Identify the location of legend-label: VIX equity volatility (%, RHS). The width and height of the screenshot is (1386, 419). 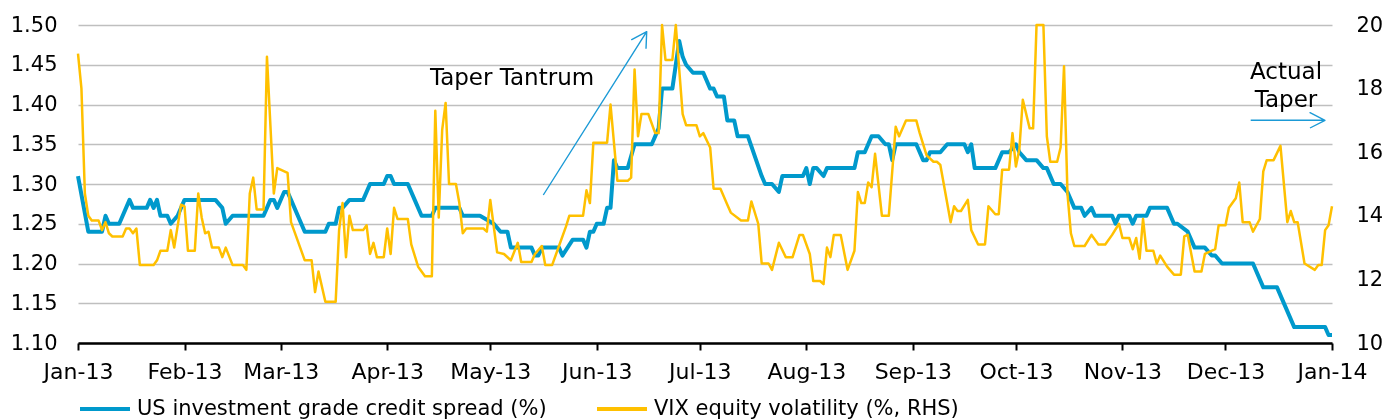
(806, 407).